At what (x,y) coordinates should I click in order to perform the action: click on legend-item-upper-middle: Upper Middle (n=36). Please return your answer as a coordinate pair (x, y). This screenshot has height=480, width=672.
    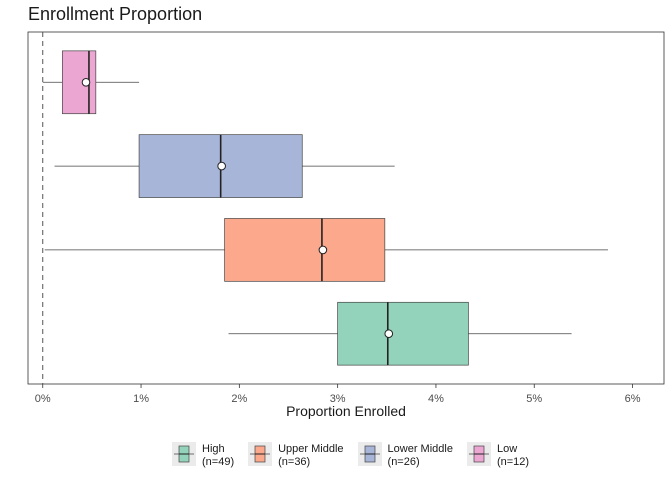
    Looking at the image, I should click on (296, 455).